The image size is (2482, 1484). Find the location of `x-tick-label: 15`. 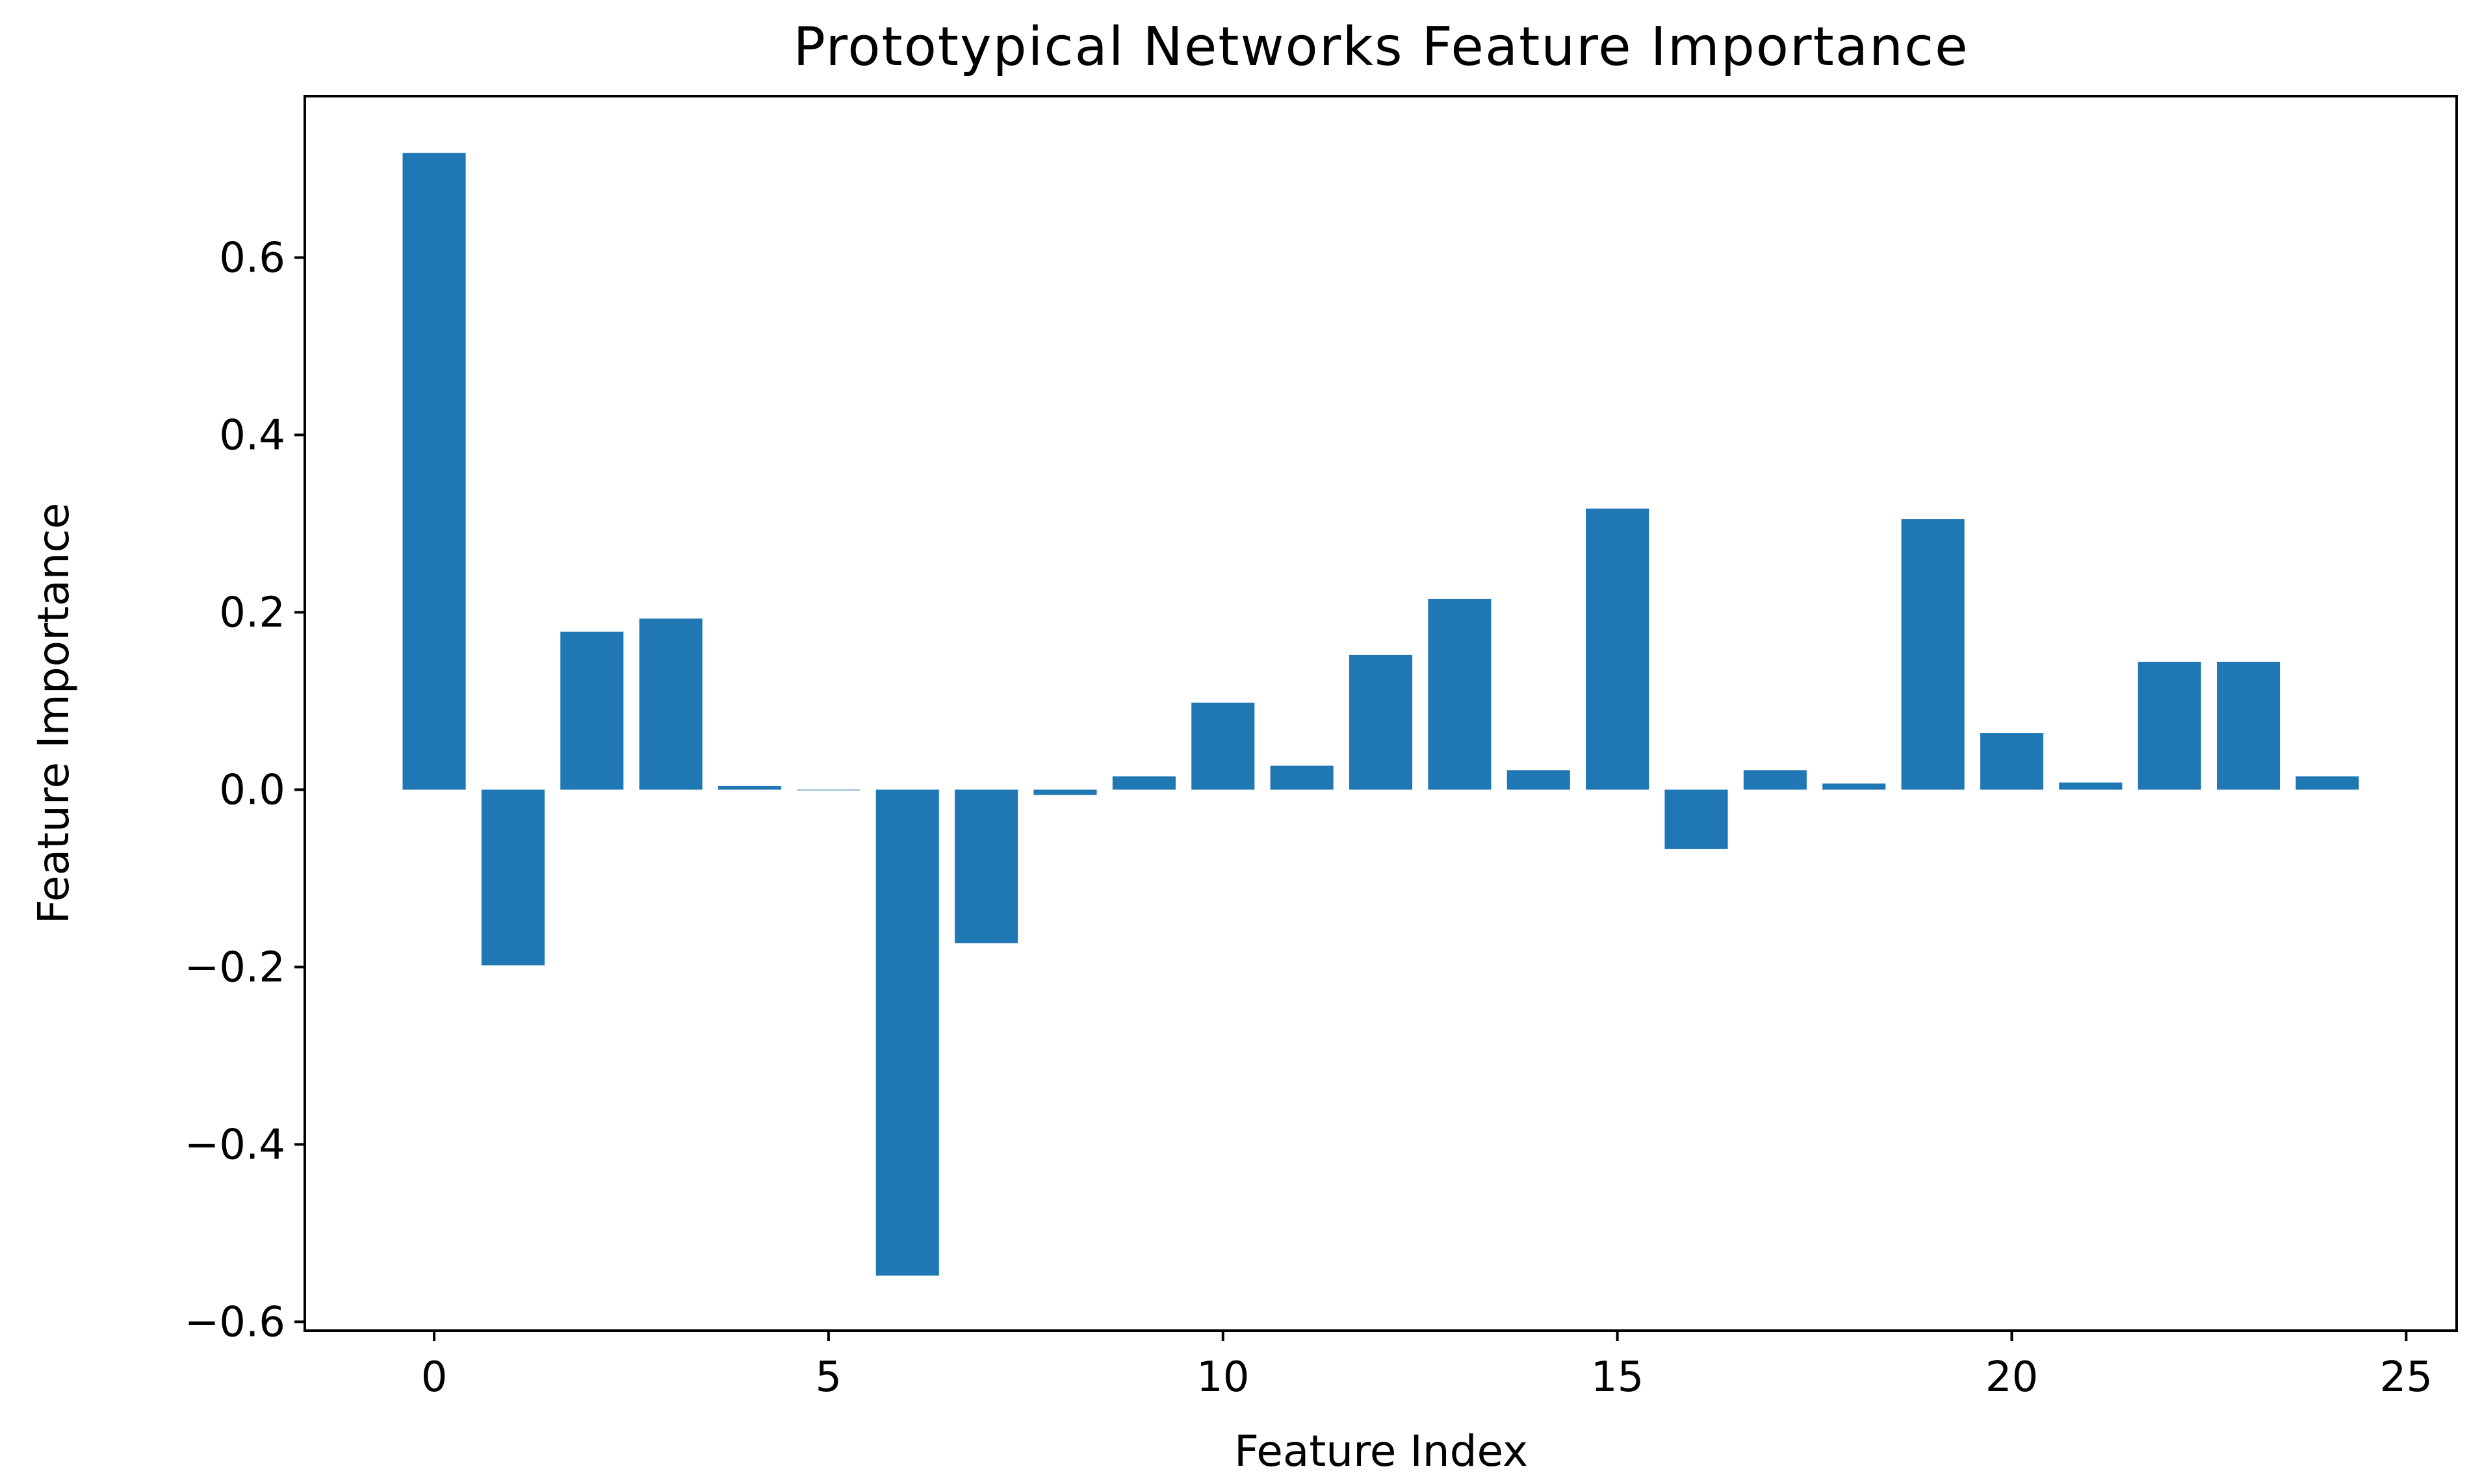

x-tick-label: 15 is located at coordinates (1617, 1377).